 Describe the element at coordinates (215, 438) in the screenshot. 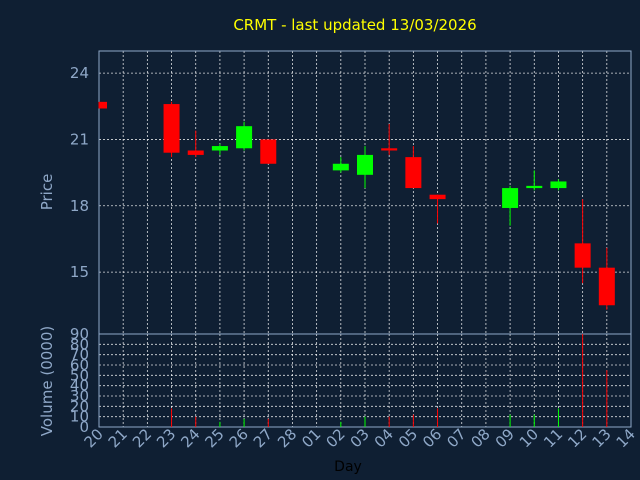

I see `x-tick-label: 25` at that location.